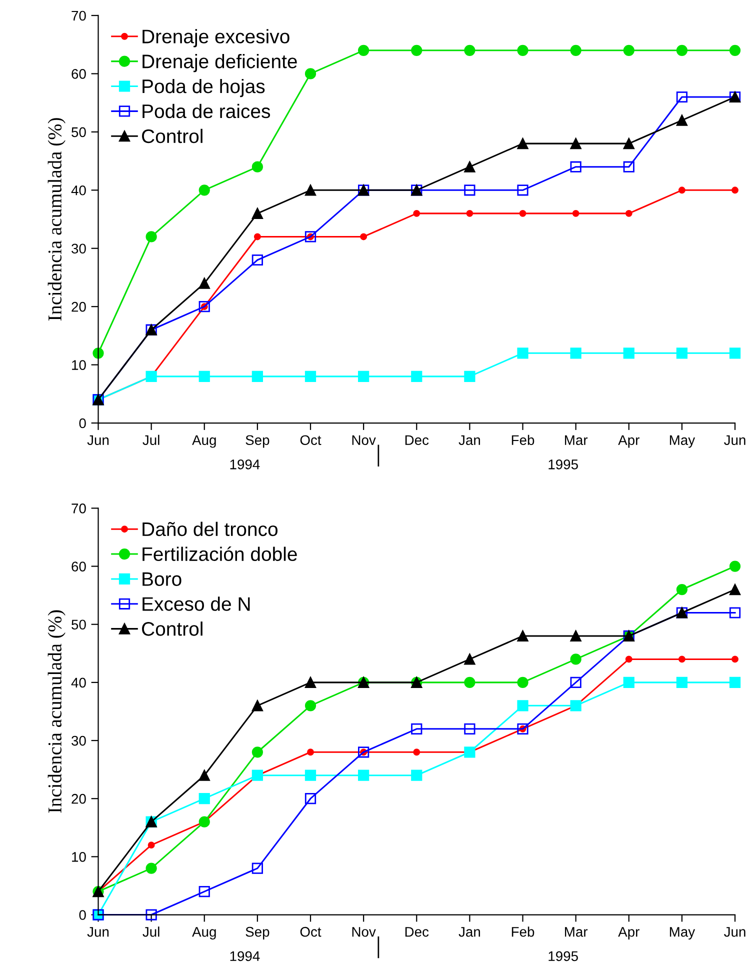  Describe the element at coordinates (683, 933) in the screenshot. I see `x-tick-label: May` at that location.